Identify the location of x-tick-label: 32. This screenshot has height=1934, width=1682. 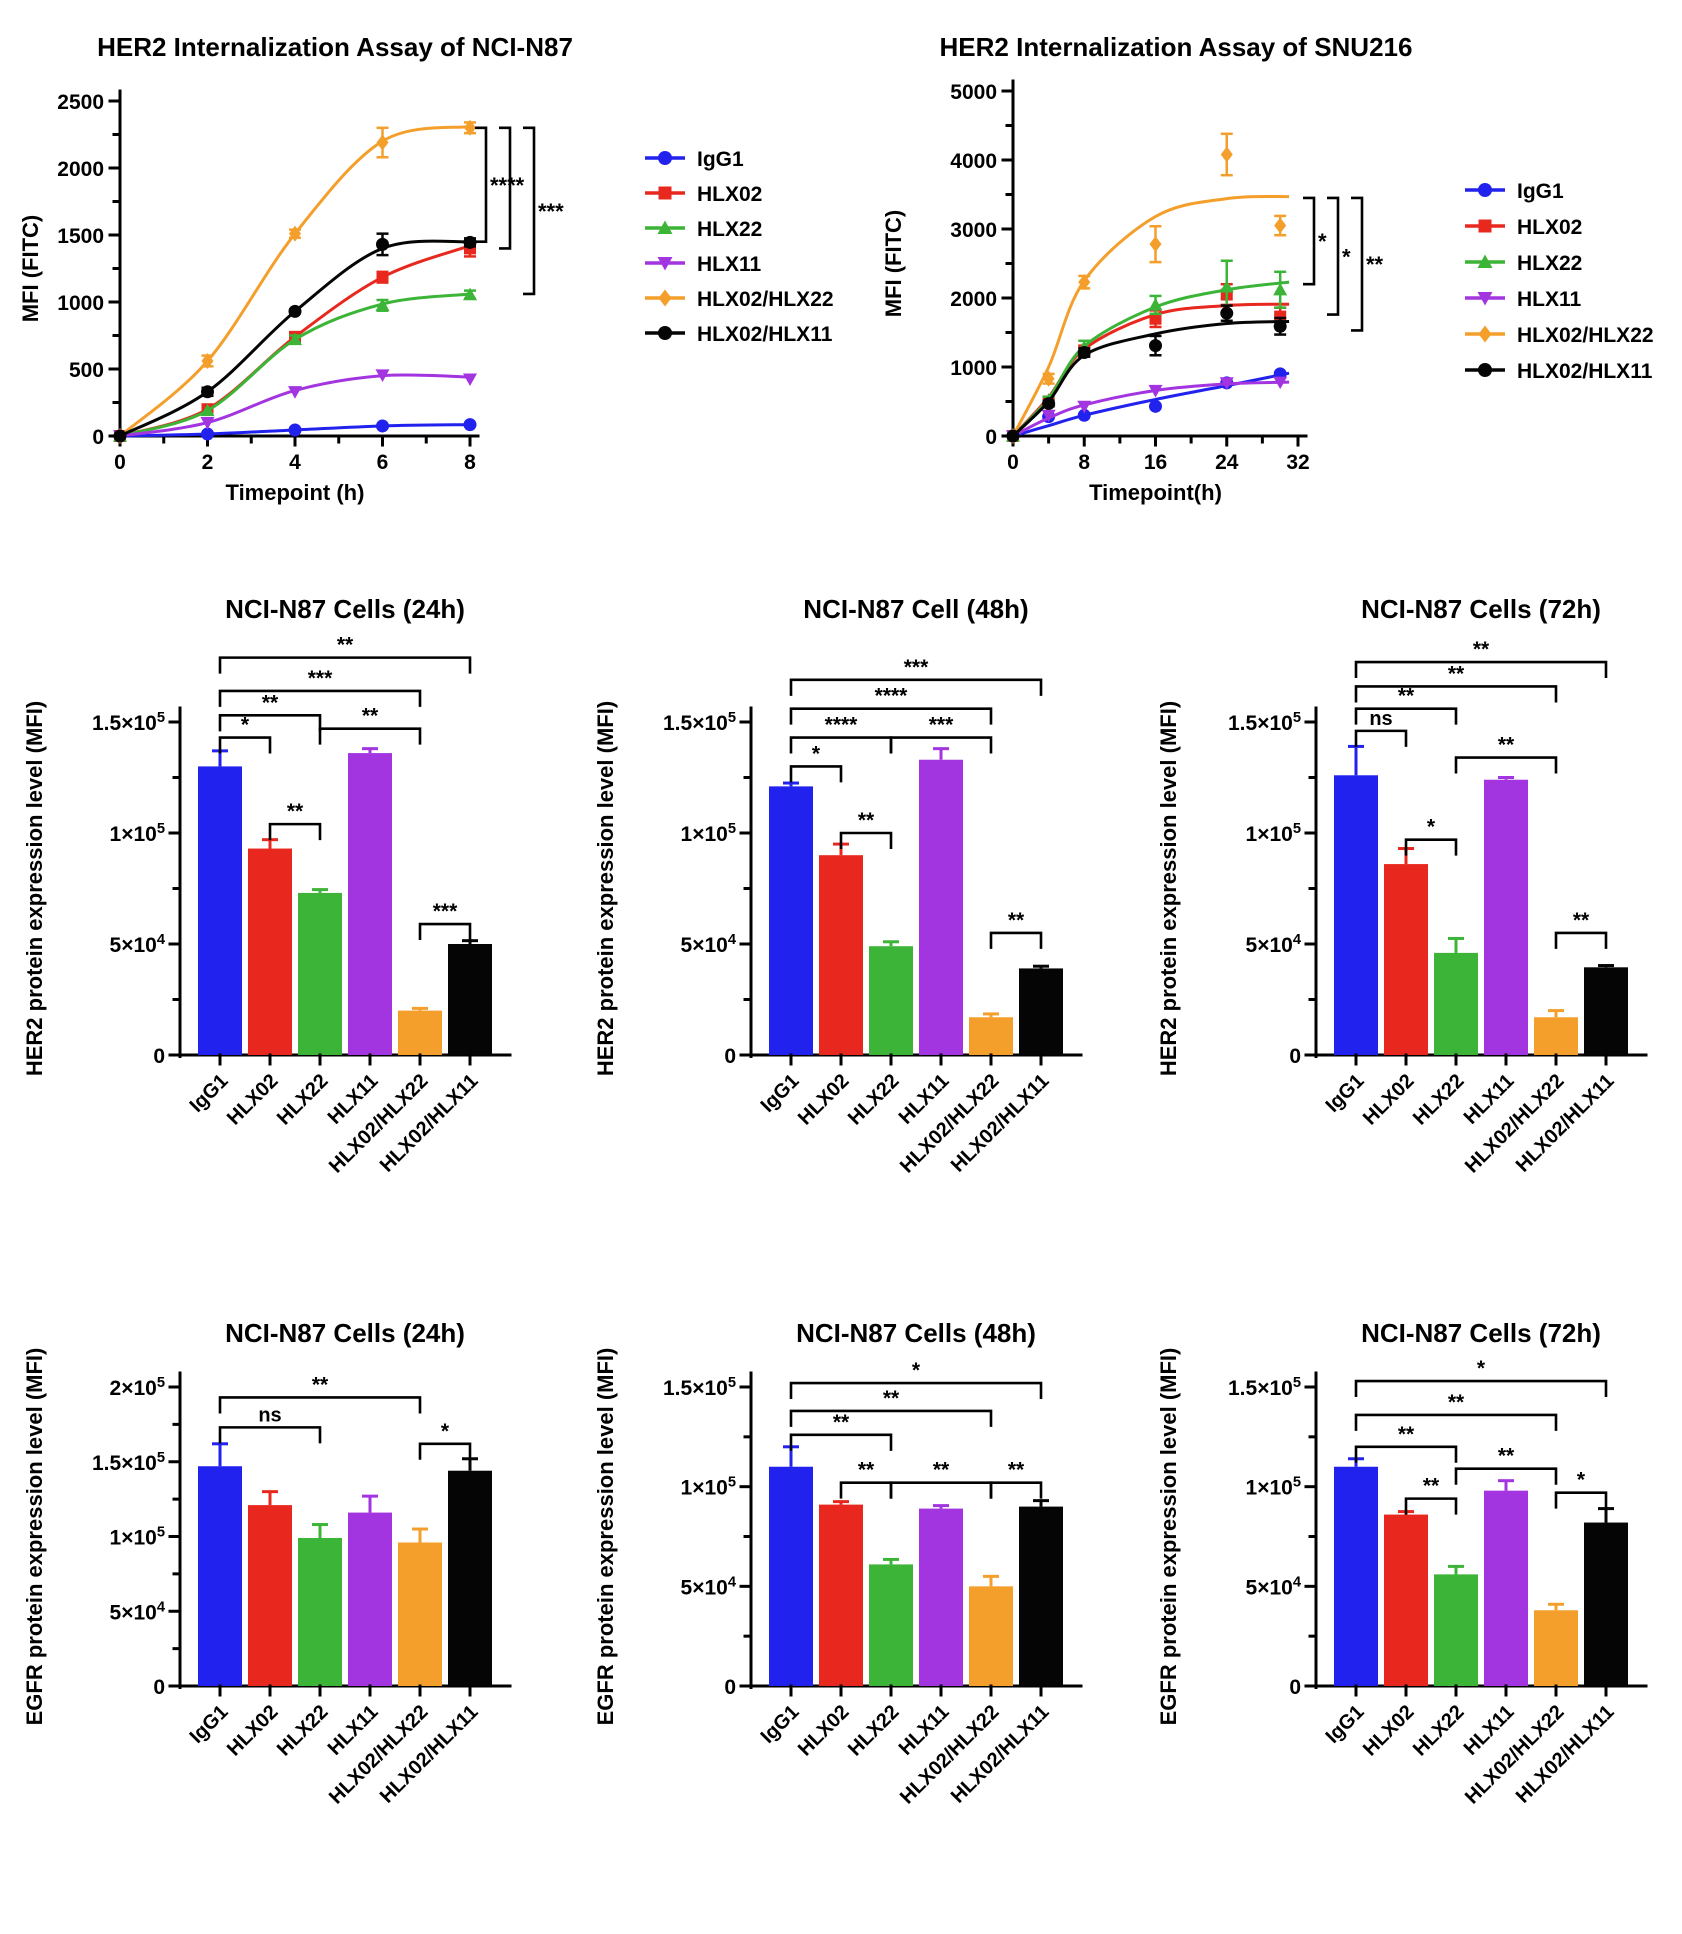
(1297, 462).